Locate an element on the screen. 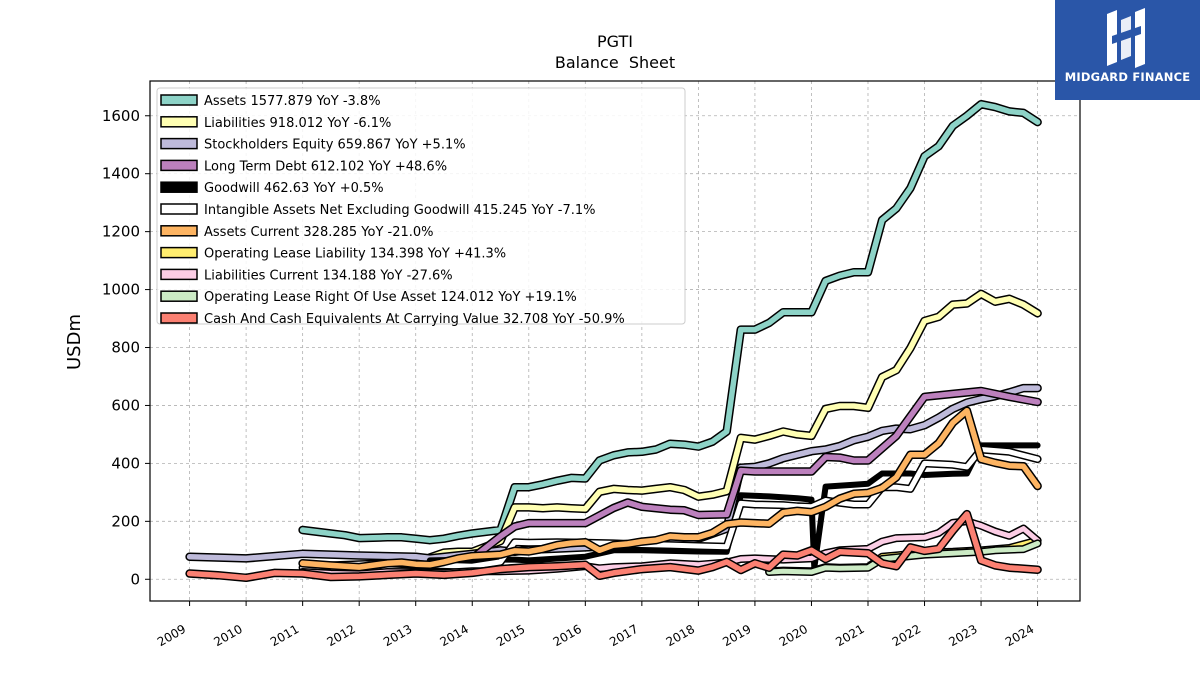 The width and height of the screenshot is (1200, 675). x-tick-label: 2011 is located at coordinates (284, 635).